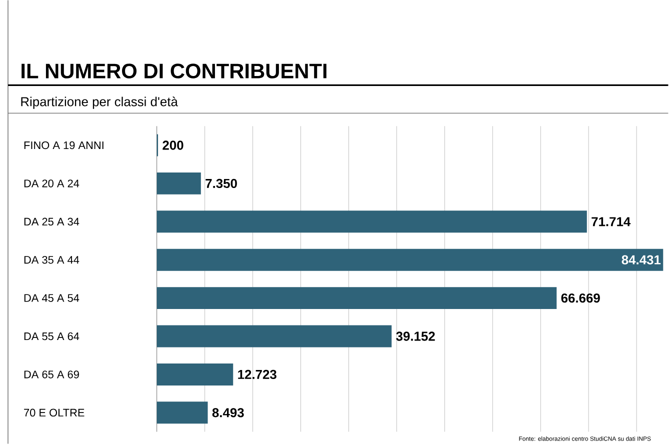  Describe the element at coordinates (54, 412) in the screenshot. I see `y-tick-label: 70 E OLTRE` at that location.